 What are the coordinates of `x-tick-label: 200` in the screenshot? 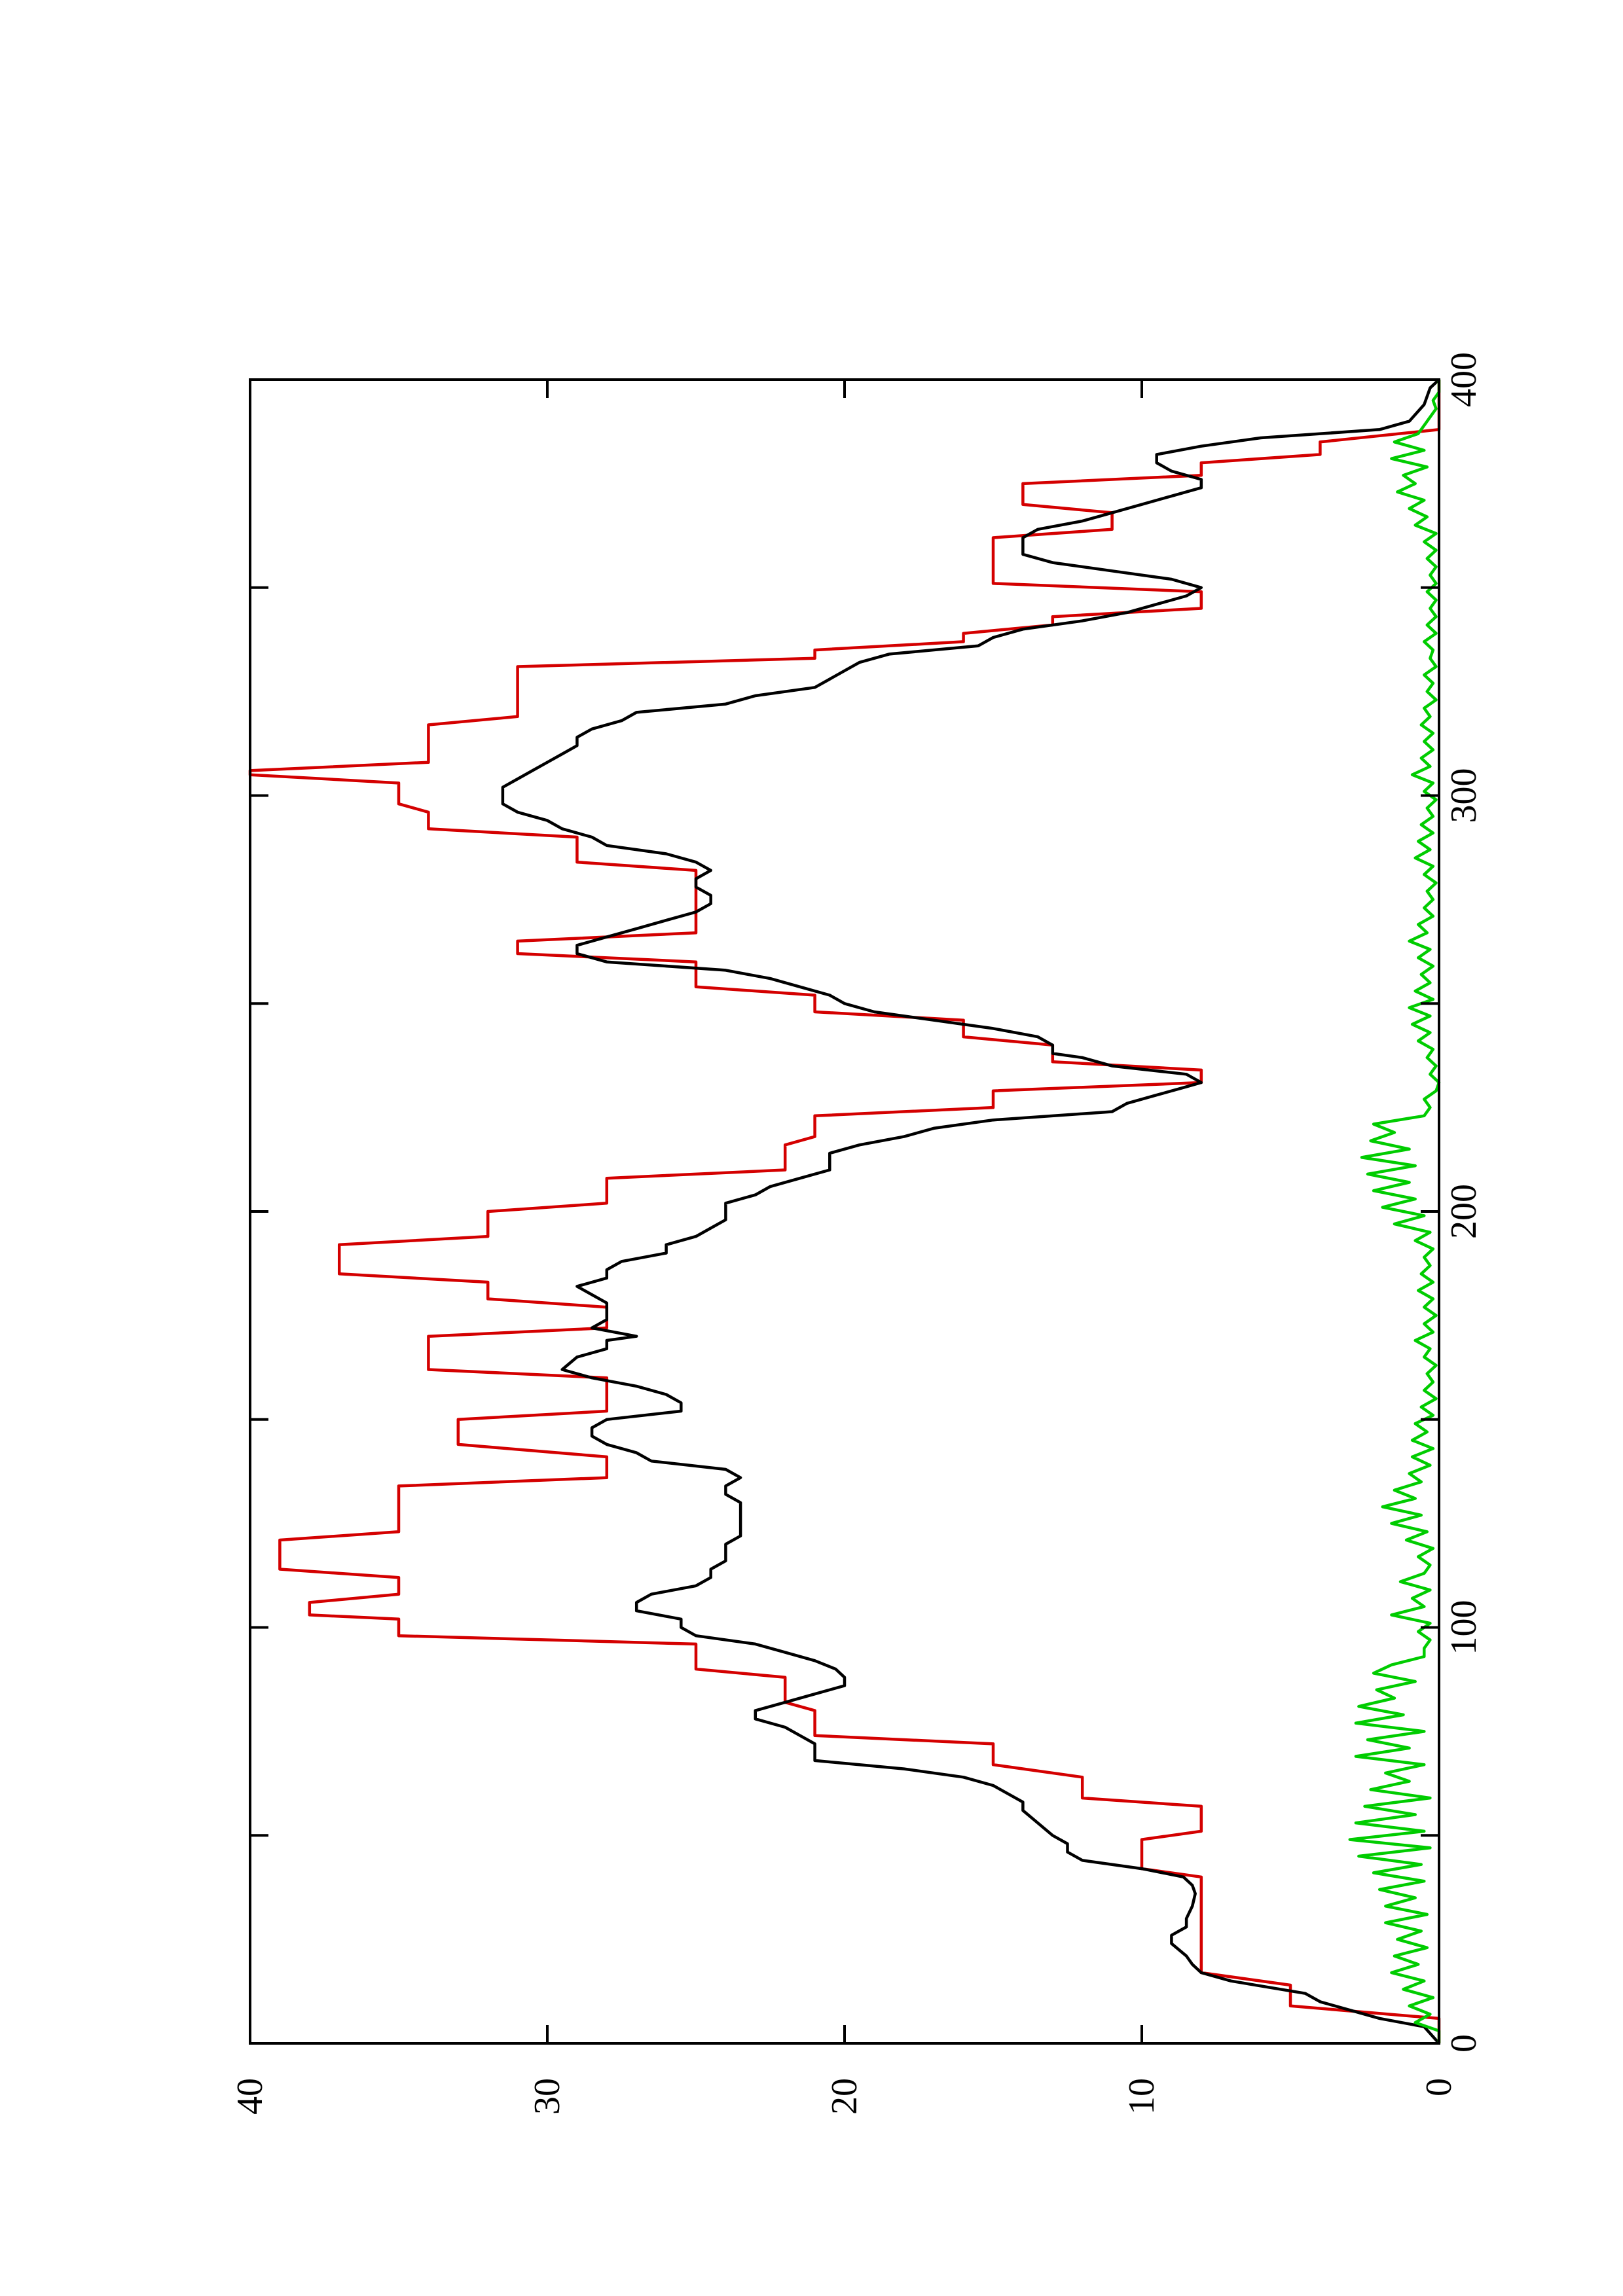 It's located at (1464, 1211).